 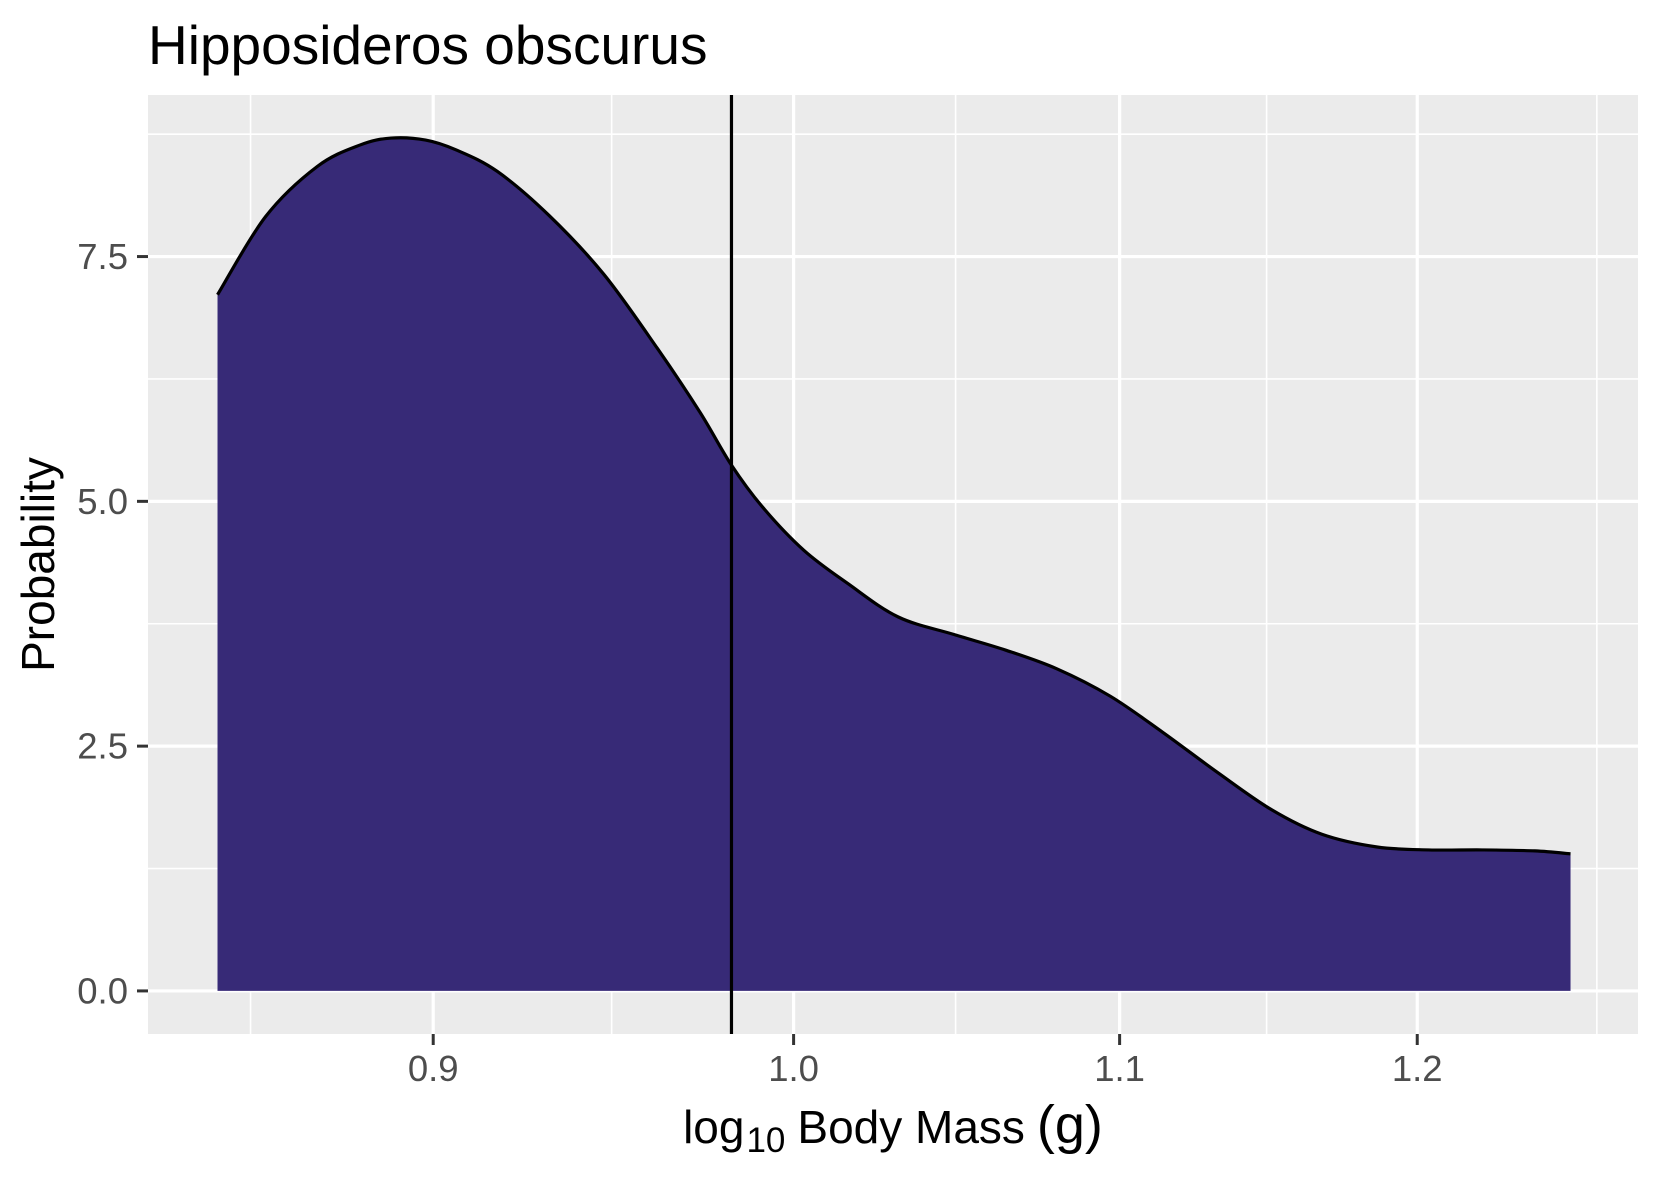 What do you see at coordinates (765, 1140) in the screenshot?
I see `x-axis-title-subscript: 10` at bounding box center [765, 1140].